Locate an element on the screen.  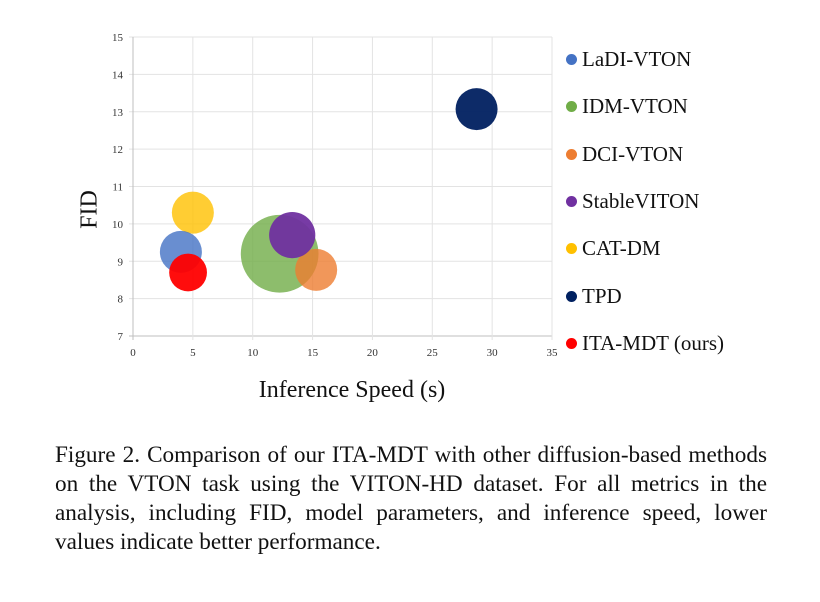
legend-item: StableVITON is located at coordinates (645, 201).